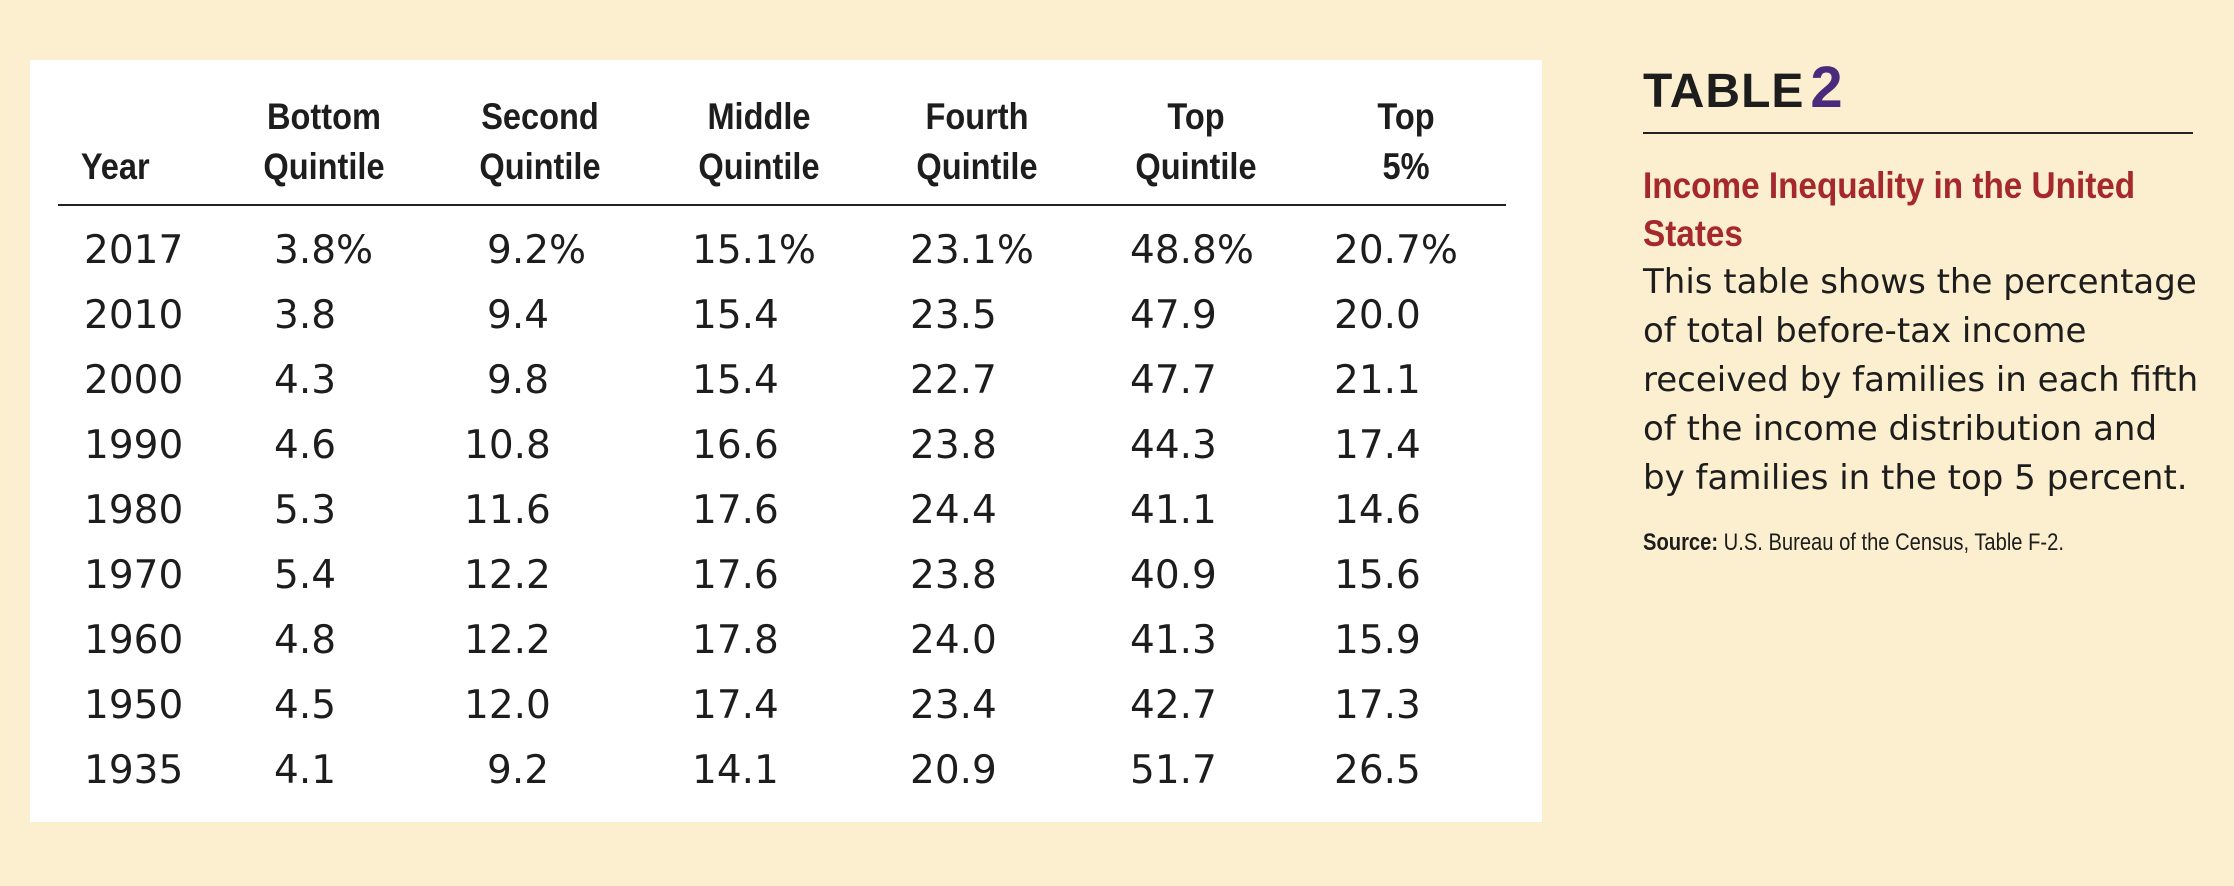 The height and width of the screenshot is (886, 2234). I want to click on cell-top: 44.3, so click(1173, 445).